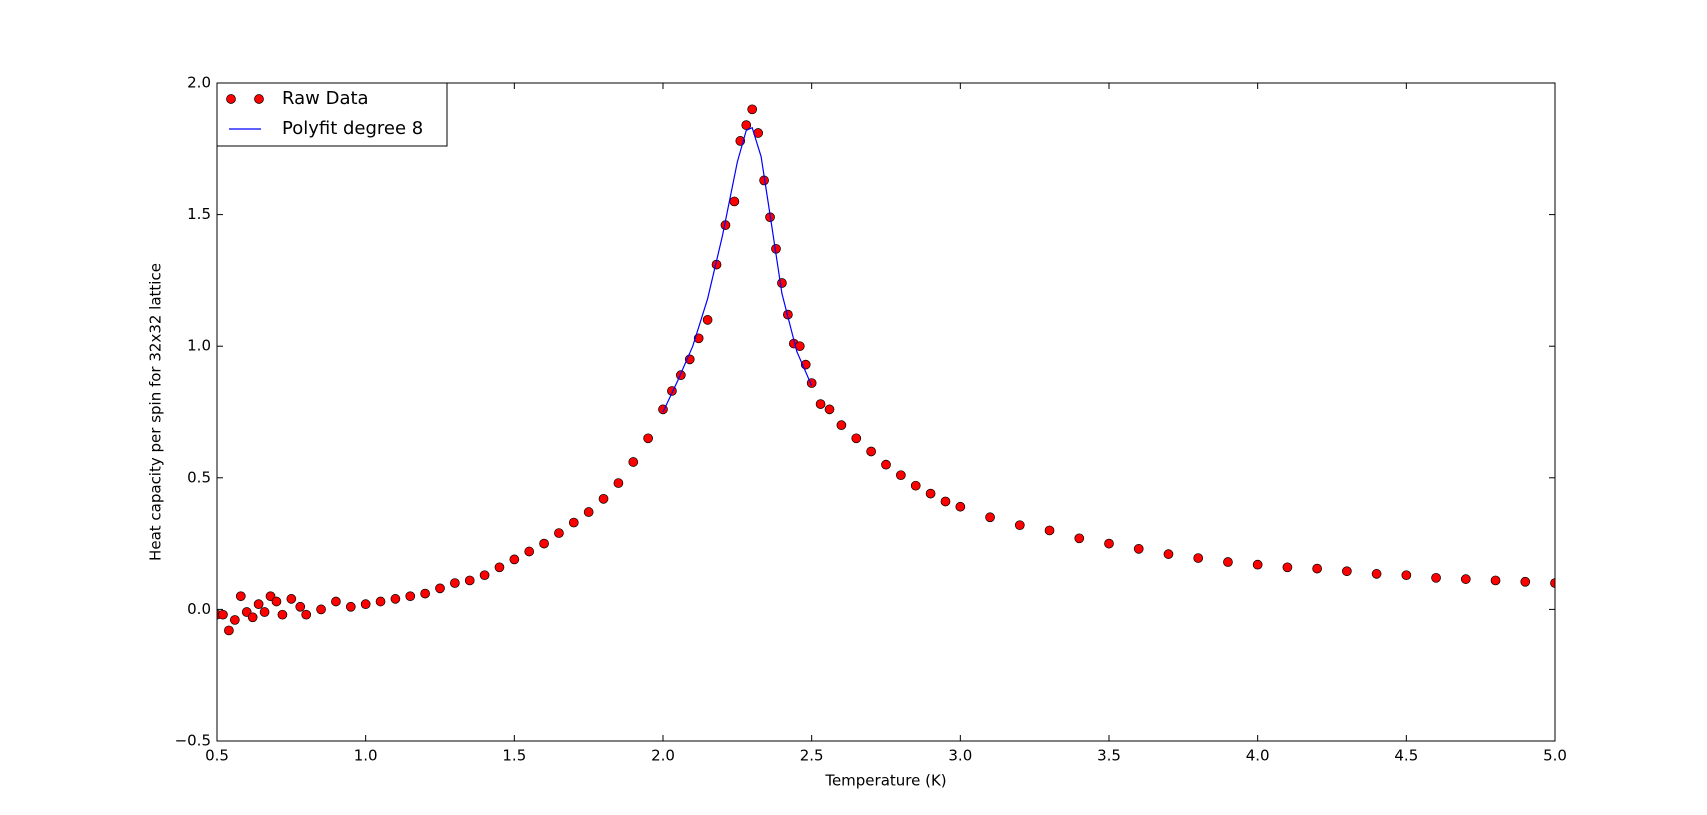 This screenshot has height=815, width=1707. What do you see at coordinates (352, 128) in the screenshot?
I see `legend-label: Polyfit degree 8` at bounding box center [352, 128].